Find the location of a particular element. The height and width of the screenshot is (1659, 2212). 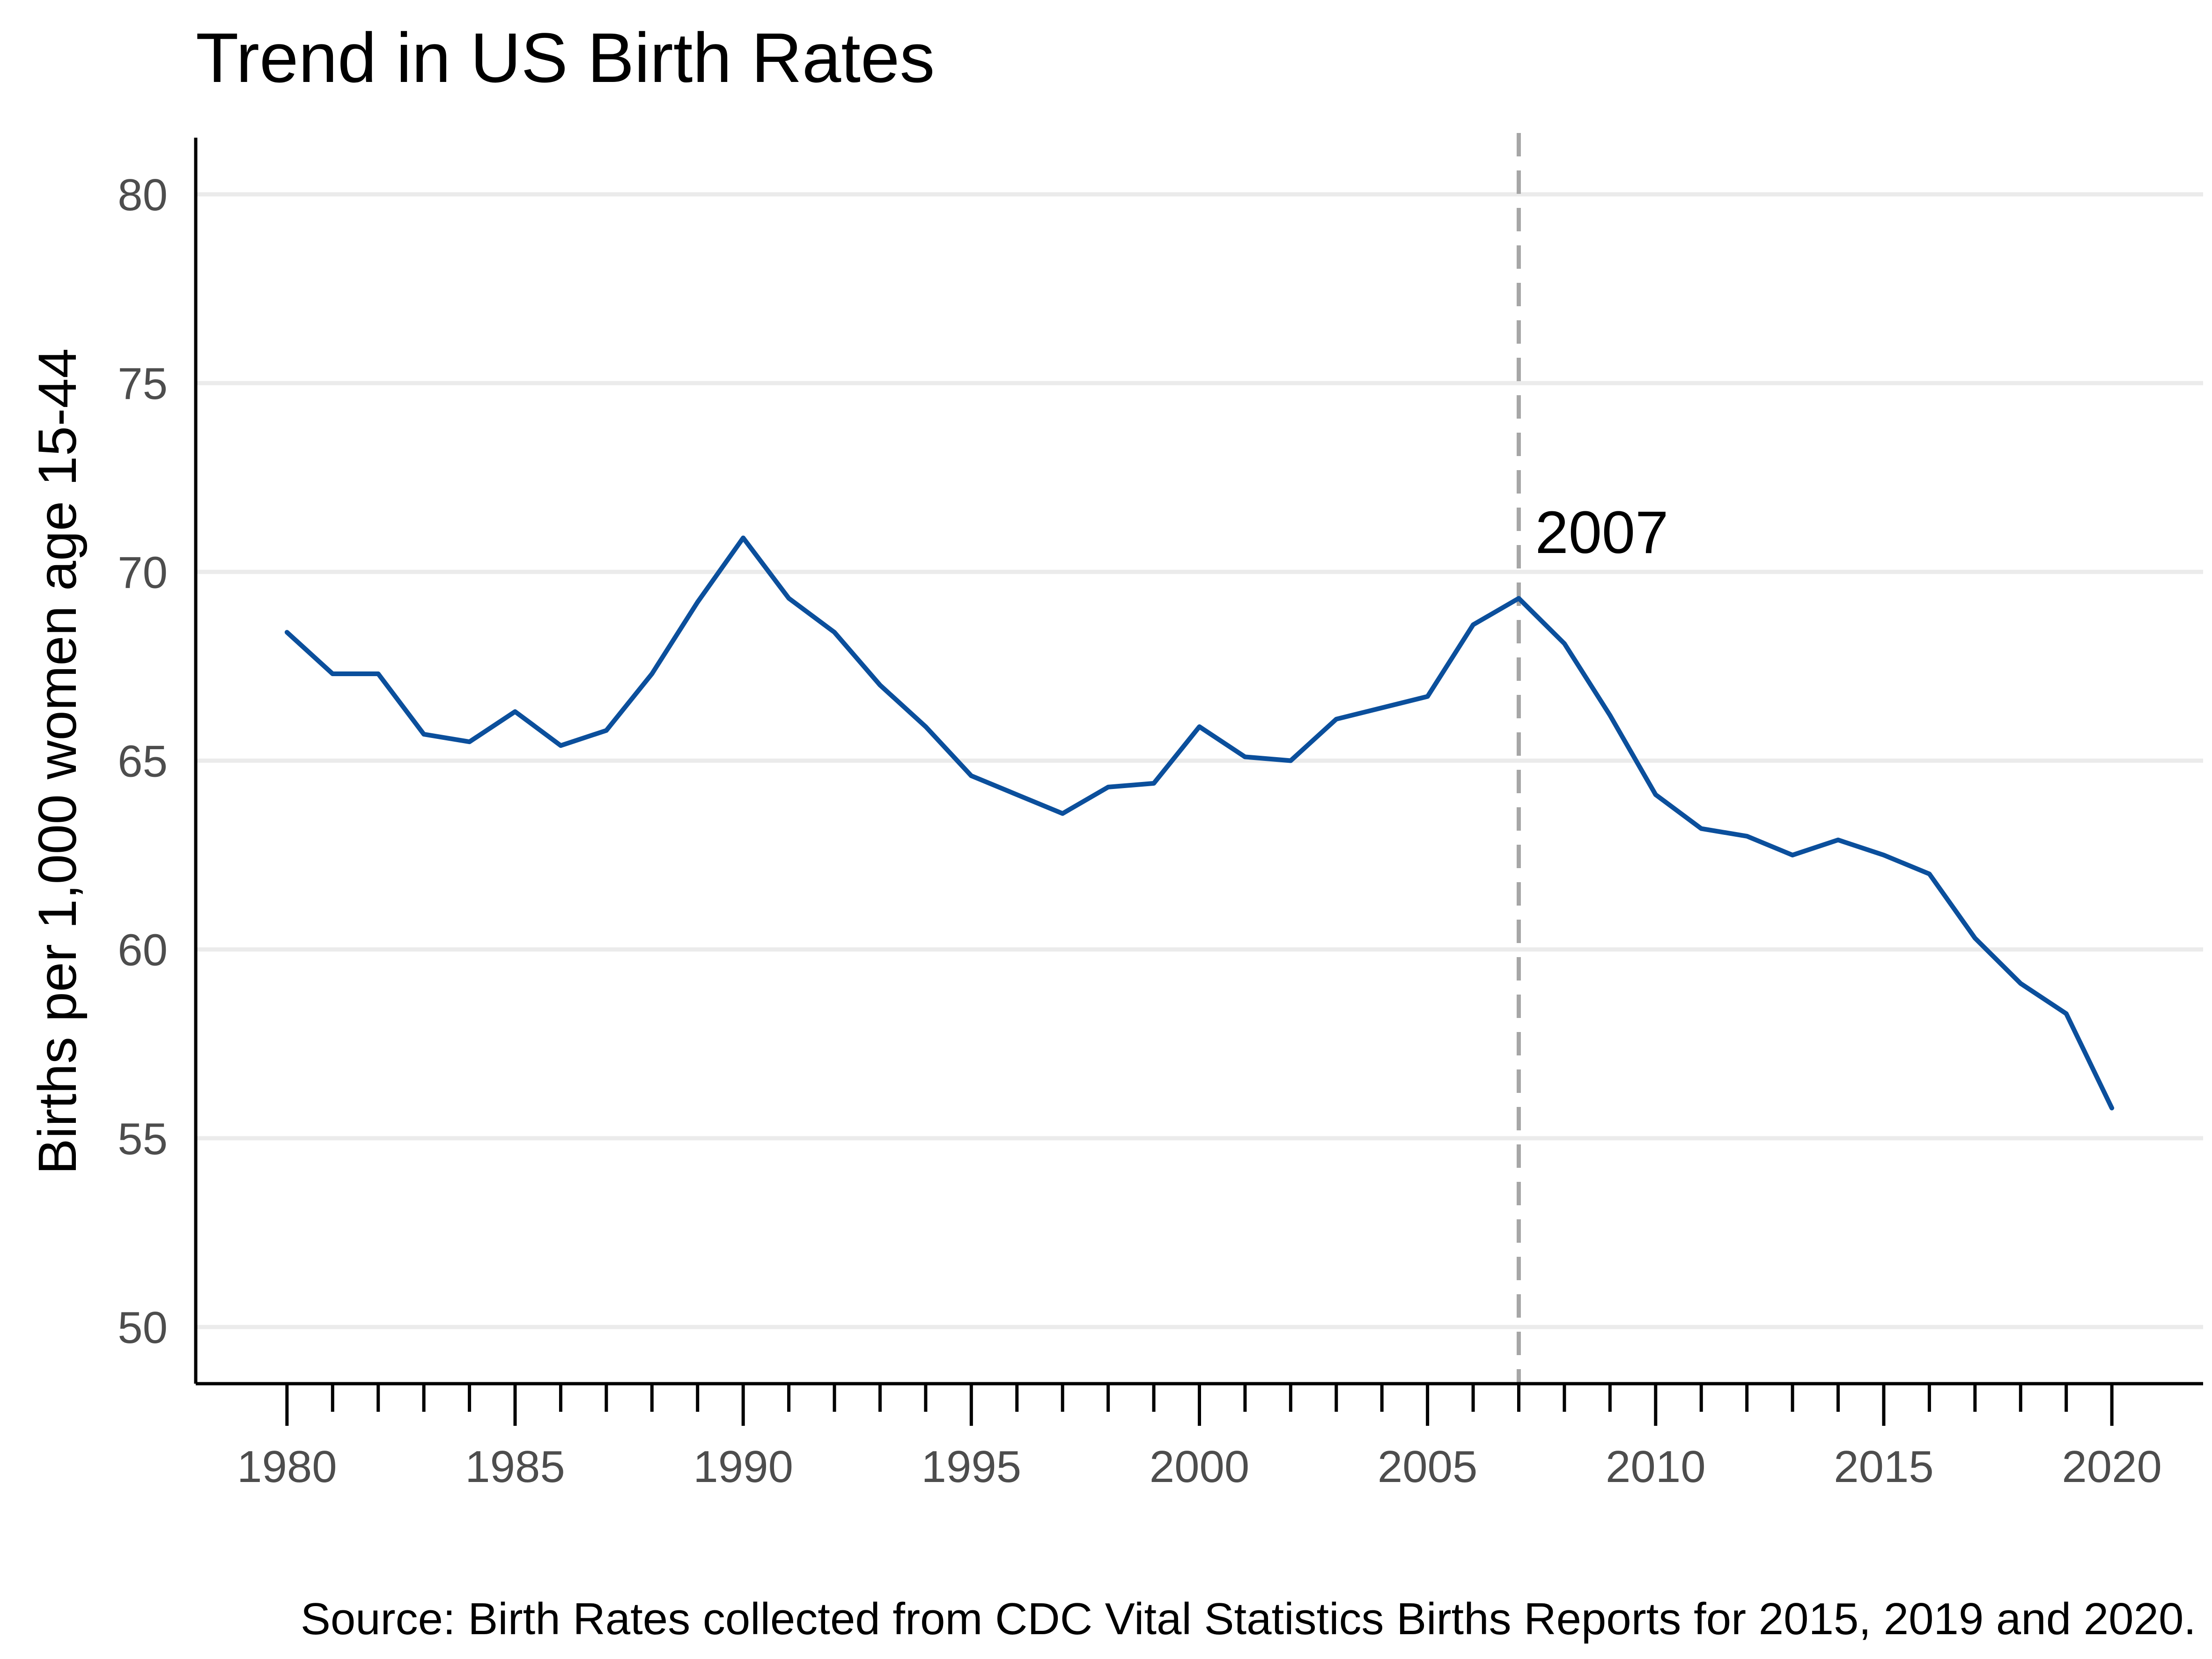

y-tick-label: 65 is located at coordinates (143, 762).